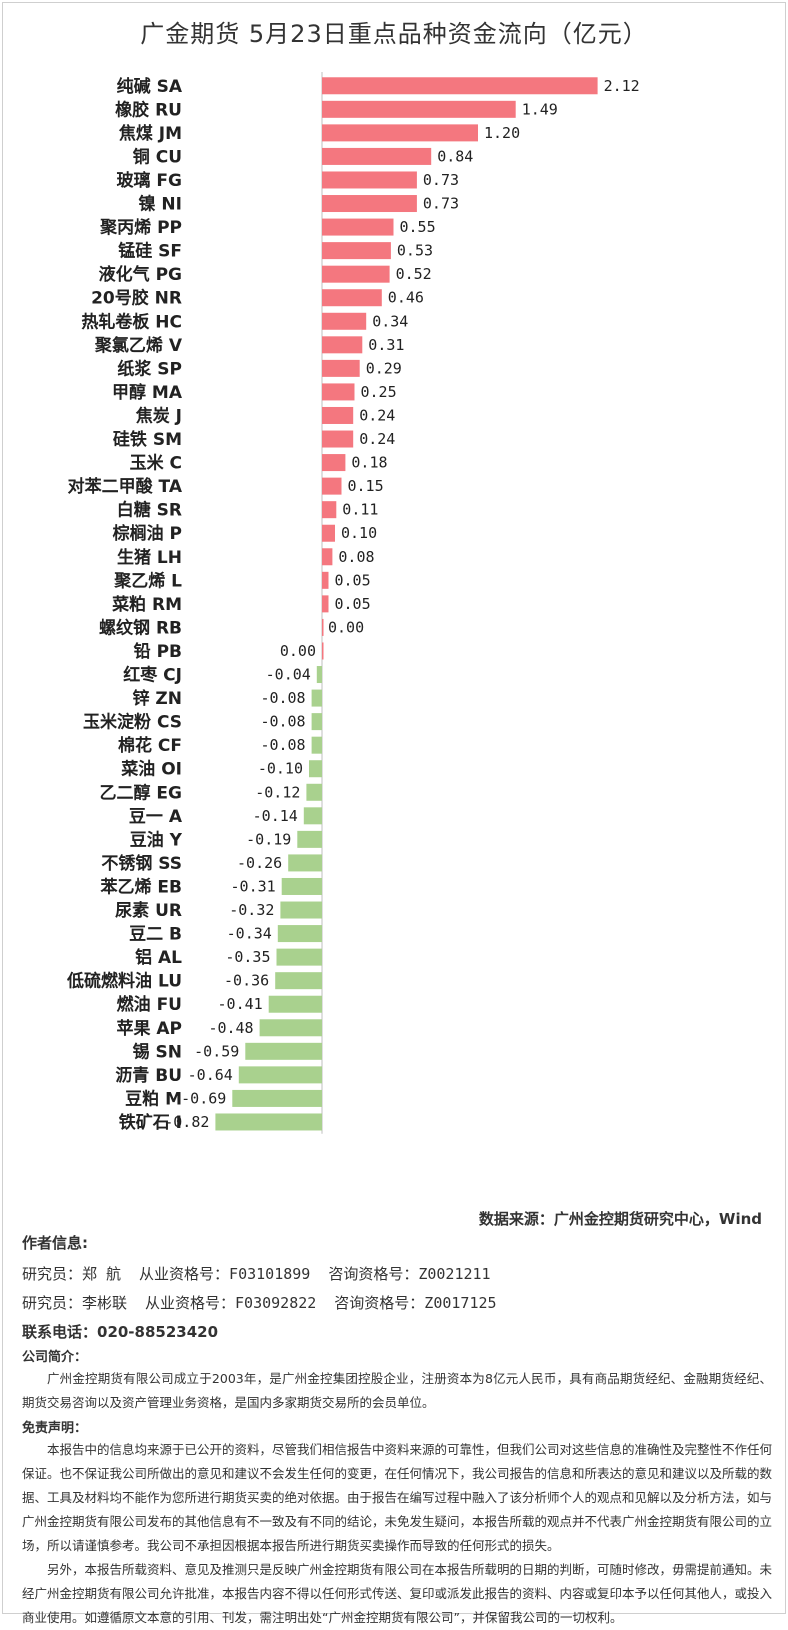 This screenshot has width=788, height=1630. What do you see at coordinates (152, 675) in the screenshot?
I see `category-label: 红枣 CJ` at bounding box center [152, 675].